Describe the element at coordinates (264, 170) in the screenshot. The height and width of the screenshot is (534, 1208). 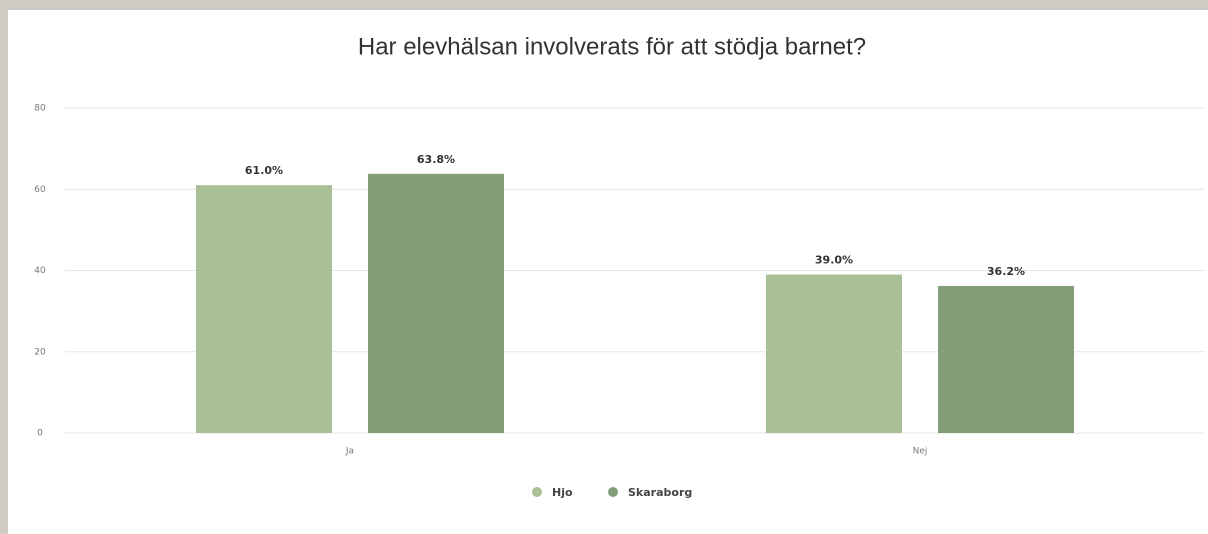
I see `value-label: 61.0%` at that location.